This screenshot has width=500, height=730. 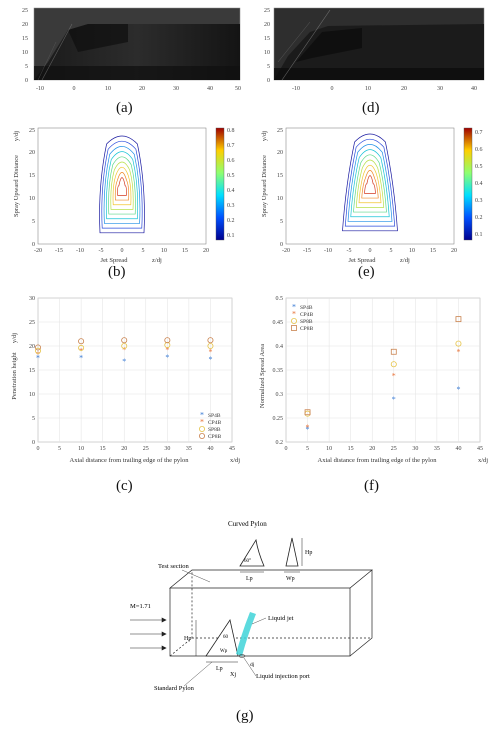 I want to click on d-ytick: 25, so click(x=267, y=11).